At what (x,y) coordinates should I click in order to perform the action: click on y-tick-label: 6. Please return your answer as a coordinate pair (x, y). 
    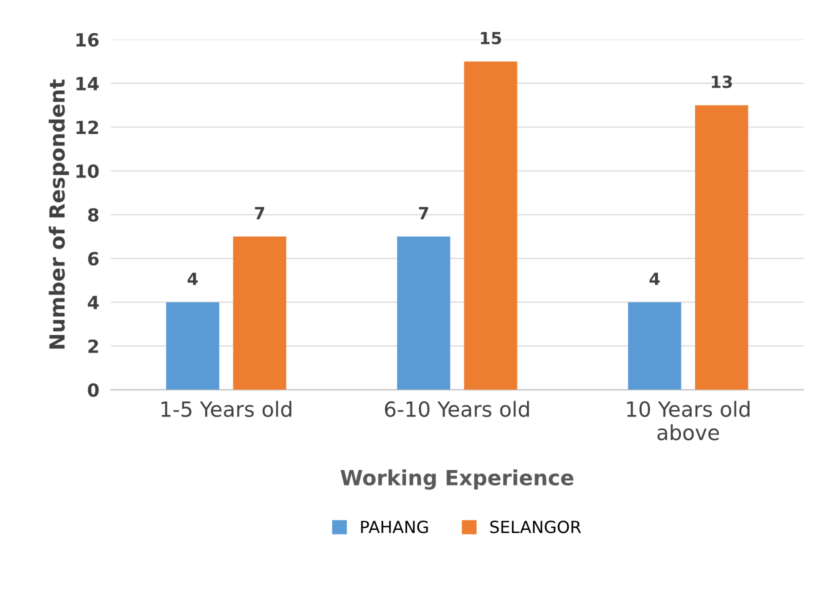
    Looking at the image, I should click on (93, 259).